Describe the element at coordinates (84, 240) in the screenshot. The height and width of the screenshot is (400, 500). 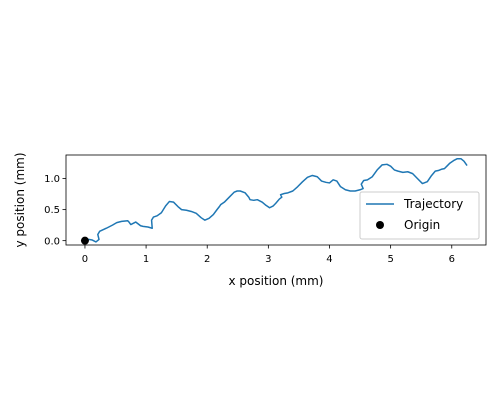
I see `origin-marker` at that location.